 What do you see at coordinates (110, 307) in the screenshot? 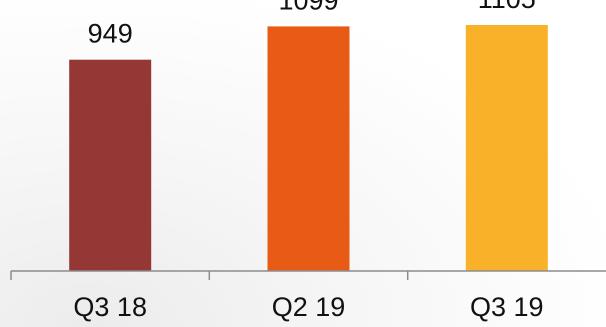
I see `x-tick-label-q3-18: Q3 18` at bounding box center [110, 307].